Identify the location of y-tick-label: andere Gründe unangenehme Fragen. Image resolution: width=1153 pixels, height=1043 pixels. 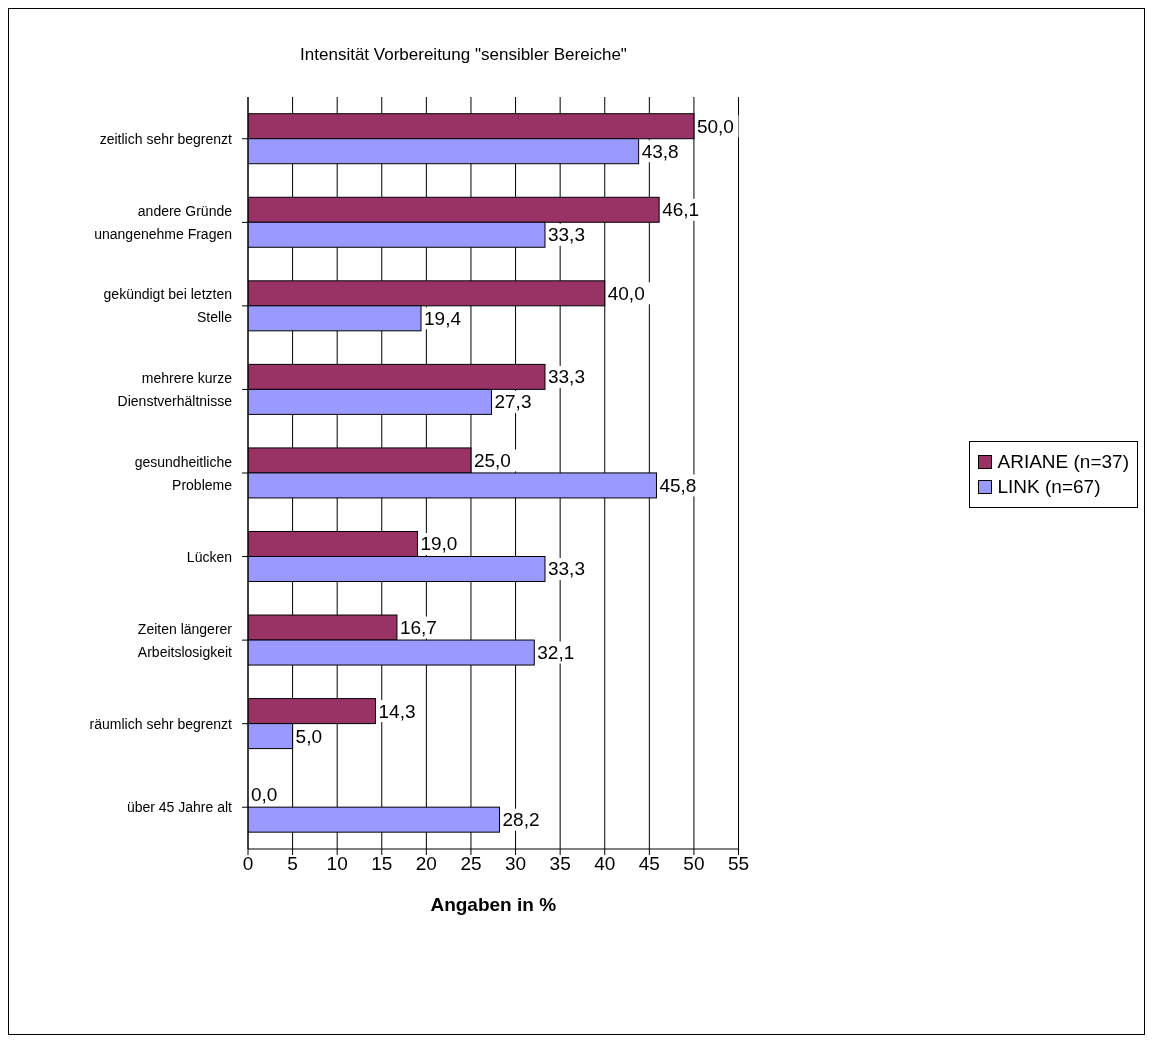
(163, 222).